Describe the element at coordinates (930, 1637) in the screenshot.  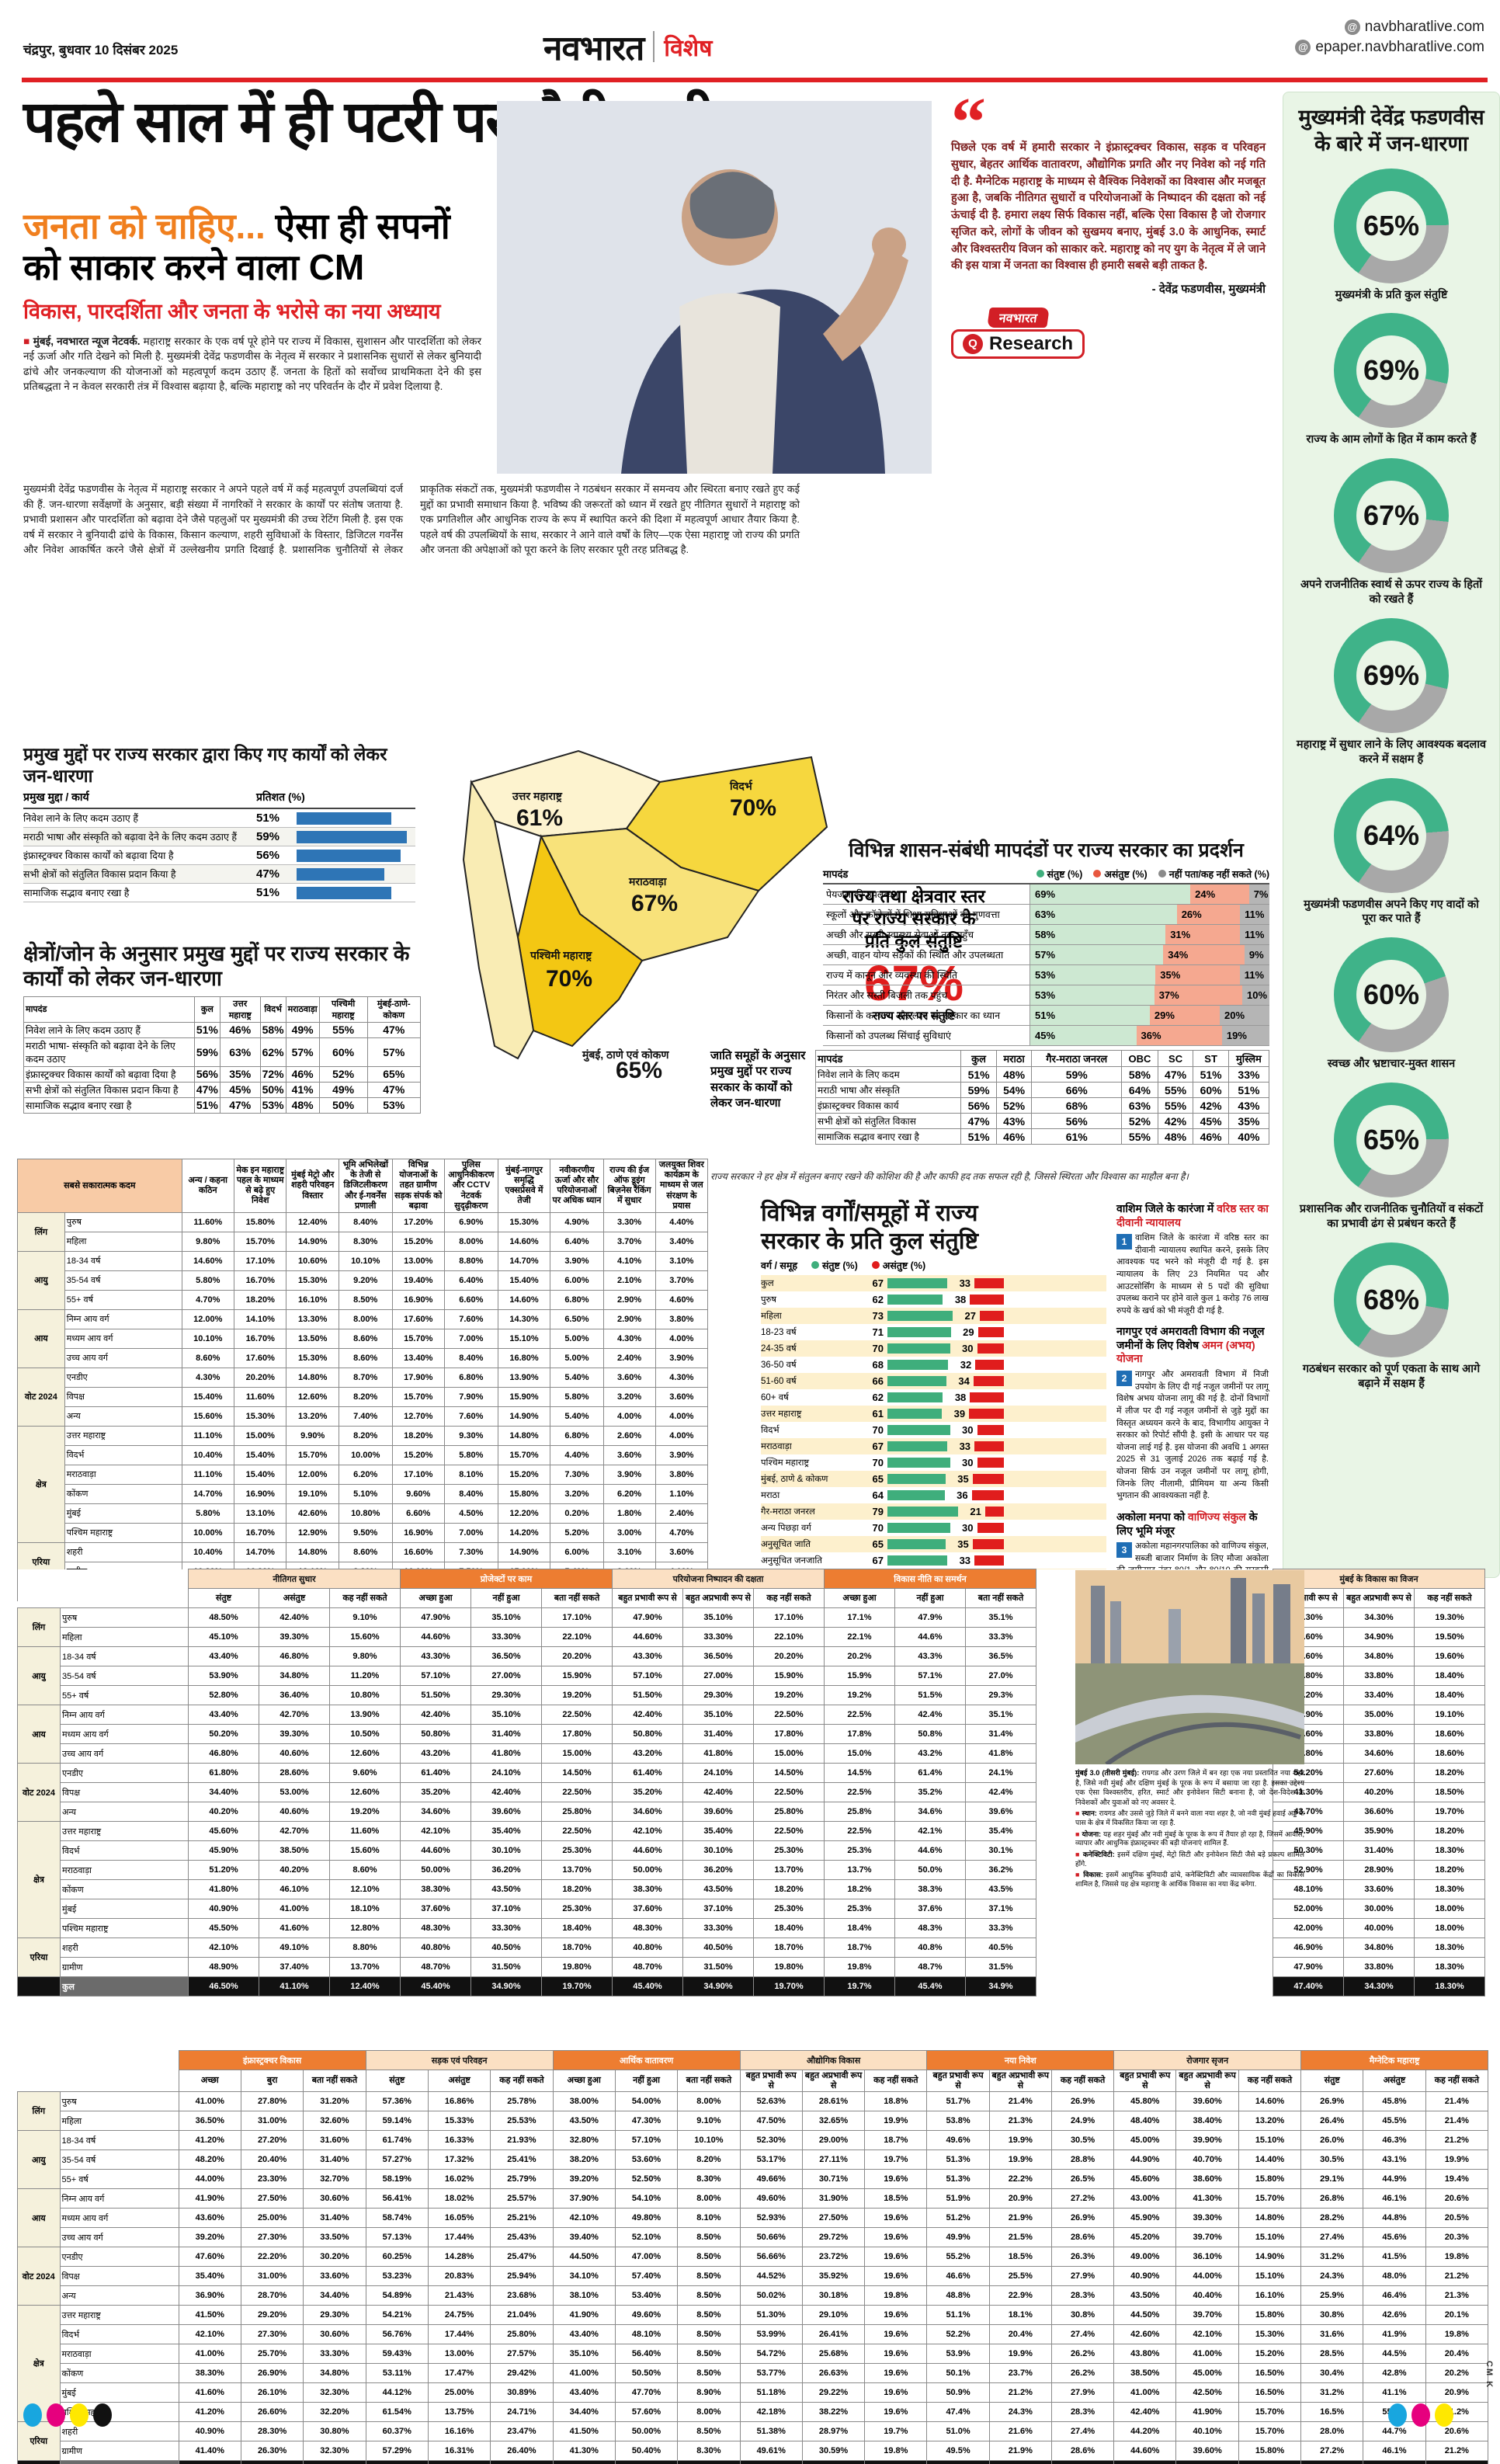
I see `table-cell: 44.6%` at that location.